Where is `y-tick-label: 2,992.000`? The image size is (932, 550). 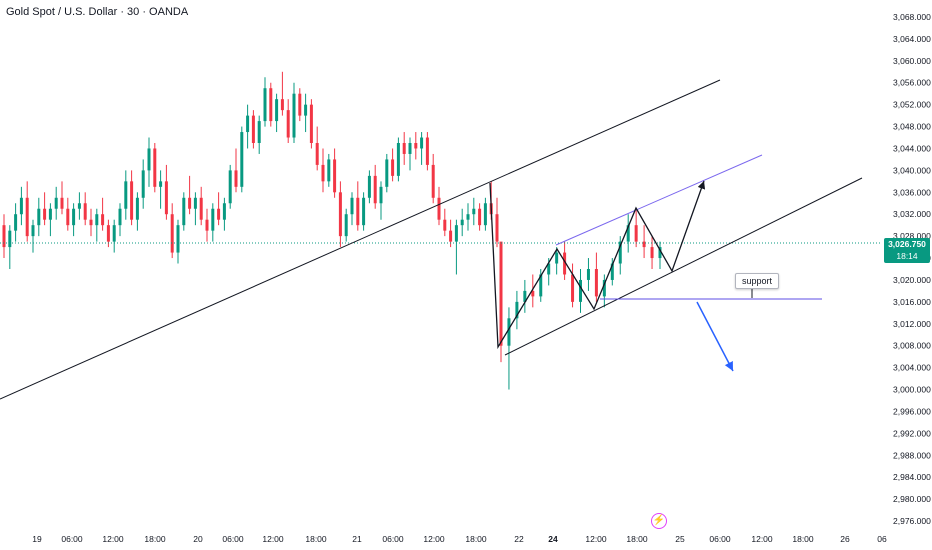 y-tick-label: 2,992.000 is located at coordinates (912, 433).